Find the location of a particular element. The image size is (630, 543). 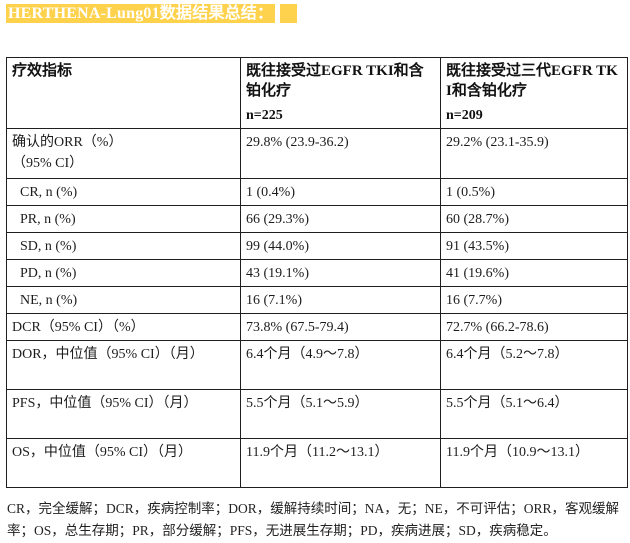

row-label: 确认的ORR（%） （95% CI） is located at coordinates (123, 153).